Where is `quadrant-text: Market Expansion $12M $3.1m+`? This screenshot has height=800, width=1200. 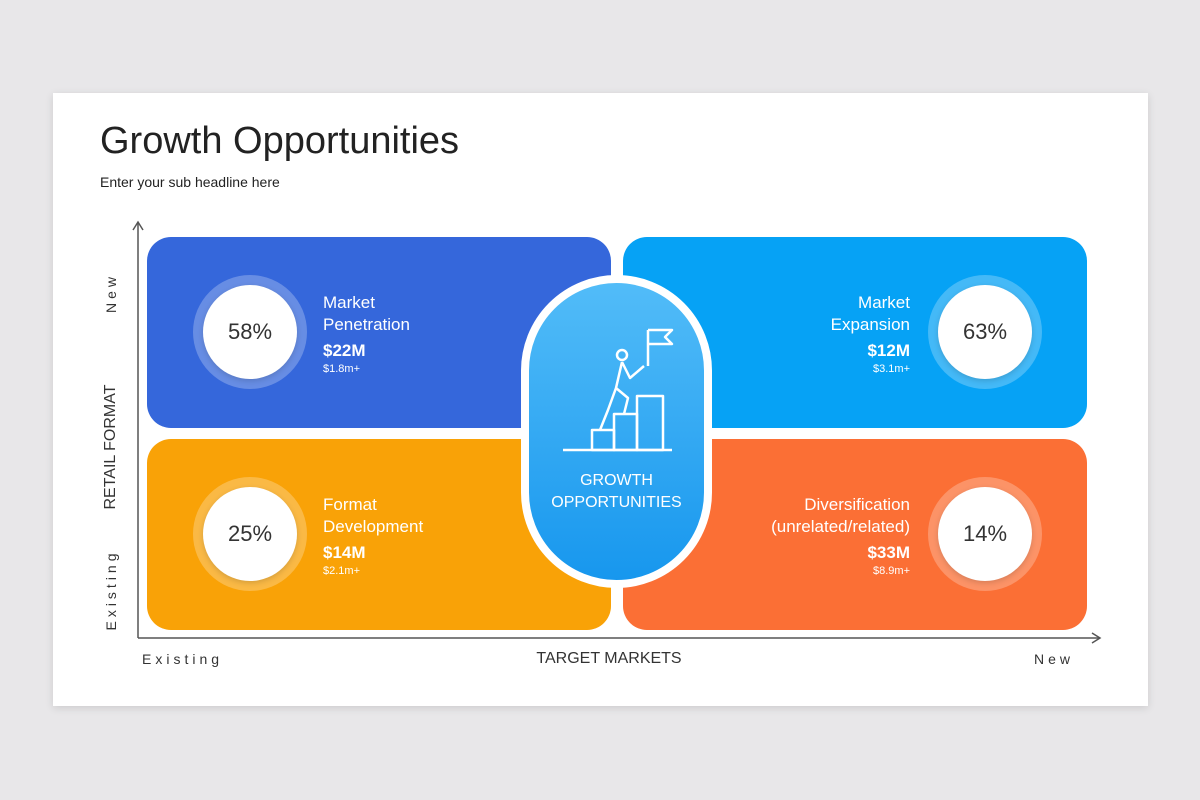
quadrant-text: Market Expansion $12M $3.1m+ is located at coordinates (800, 333).